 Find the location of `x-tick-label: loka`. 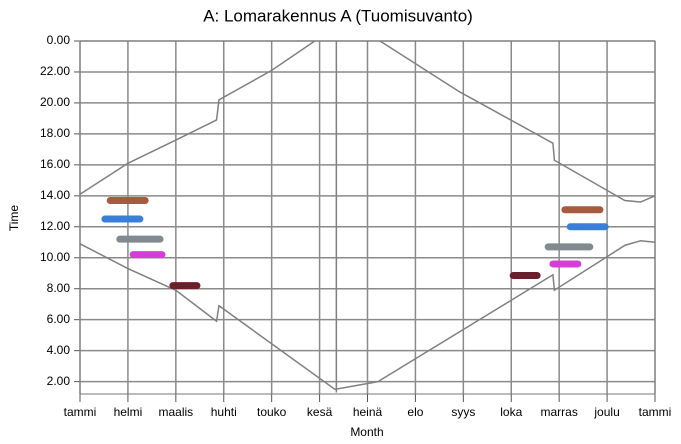

x-tick-label: loka is located at coordinates (511, 412).